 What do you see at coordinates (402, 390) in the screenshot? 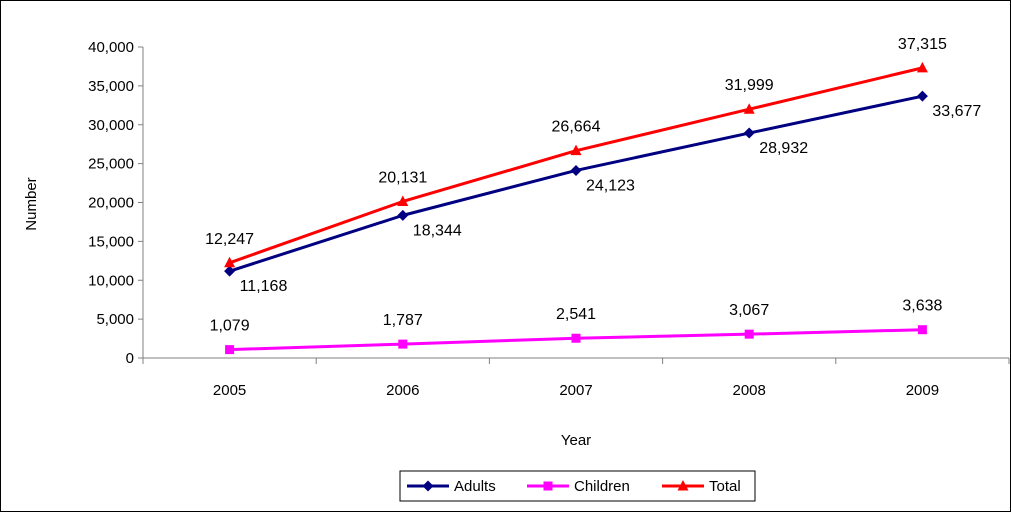
I see `x-tick-label: 2006` at bounding box center [402, 390].